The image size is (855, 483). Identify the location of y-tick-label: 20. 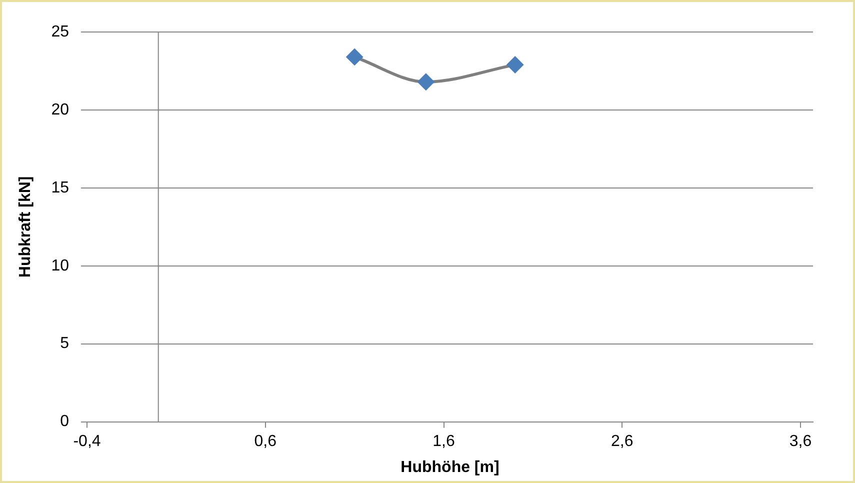
(60, 109).